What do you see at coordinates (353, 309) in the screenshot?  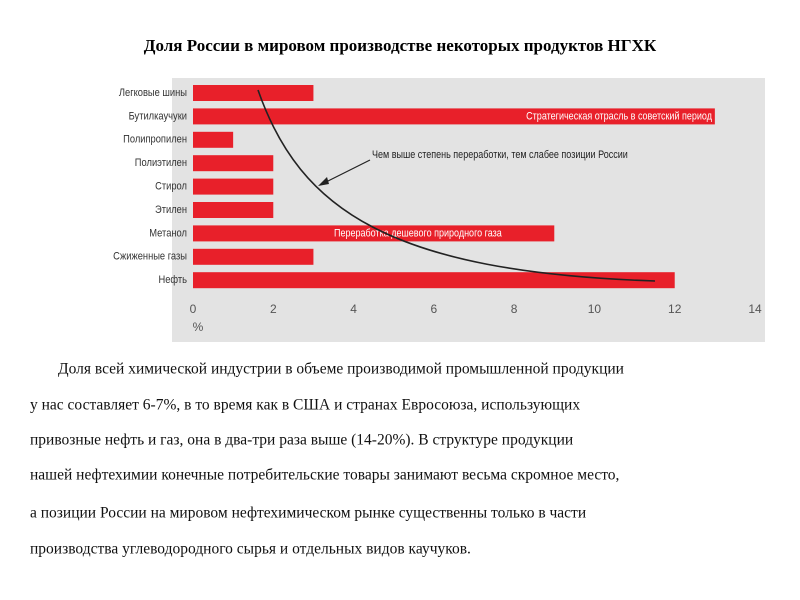 I see `x-tick-label: 4` at bounding box center [353, 309].